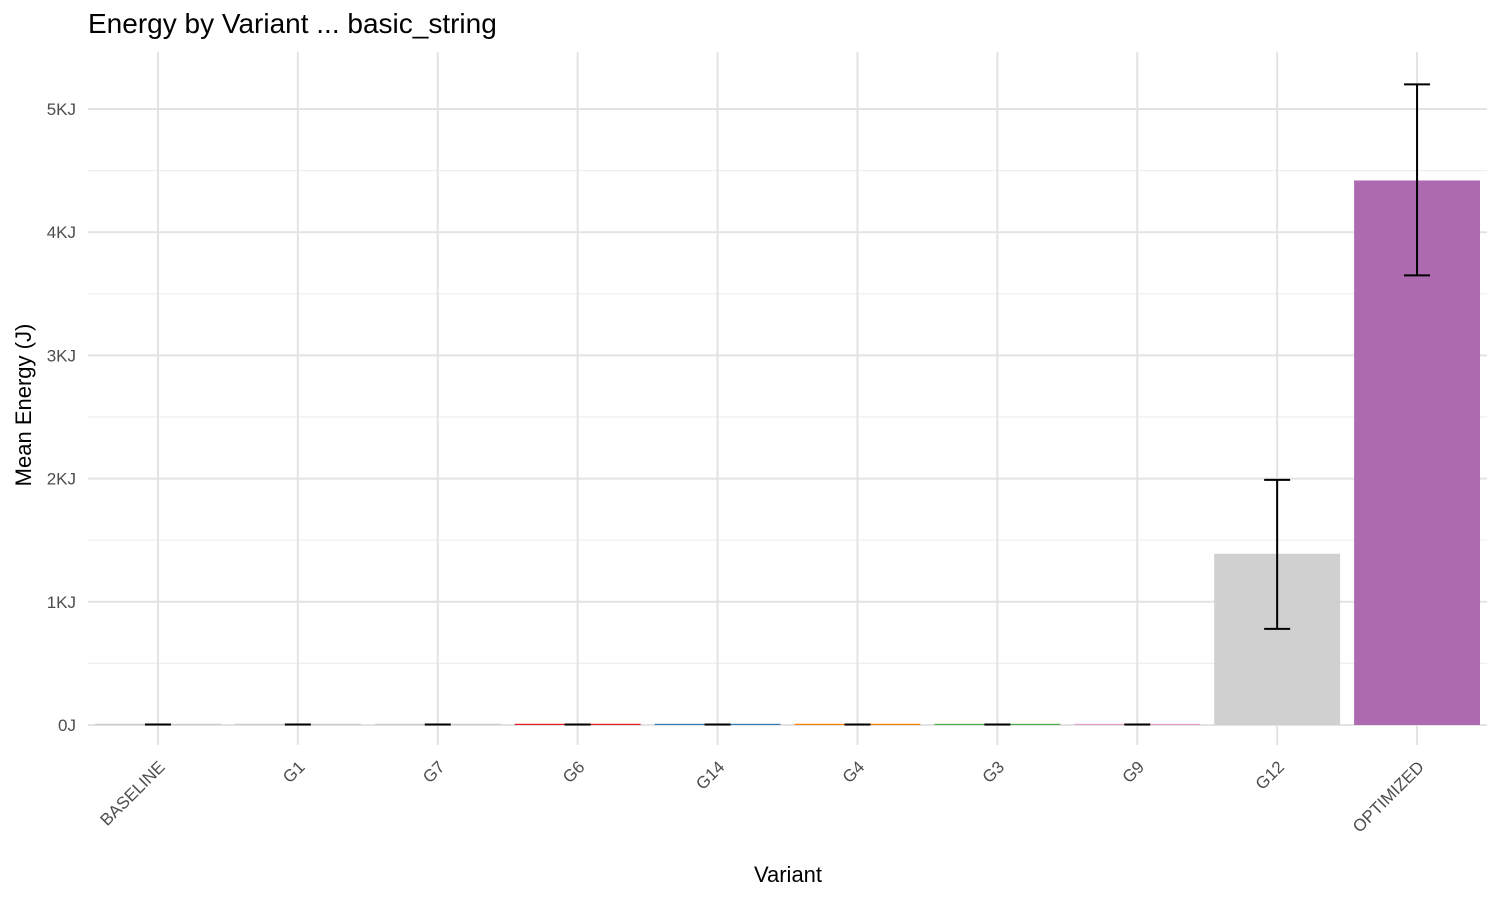 Image resolution: width=1500 pixels, height=900 pixels. I want to click on x-tick-label-g9: G9, so click(1133, 771).